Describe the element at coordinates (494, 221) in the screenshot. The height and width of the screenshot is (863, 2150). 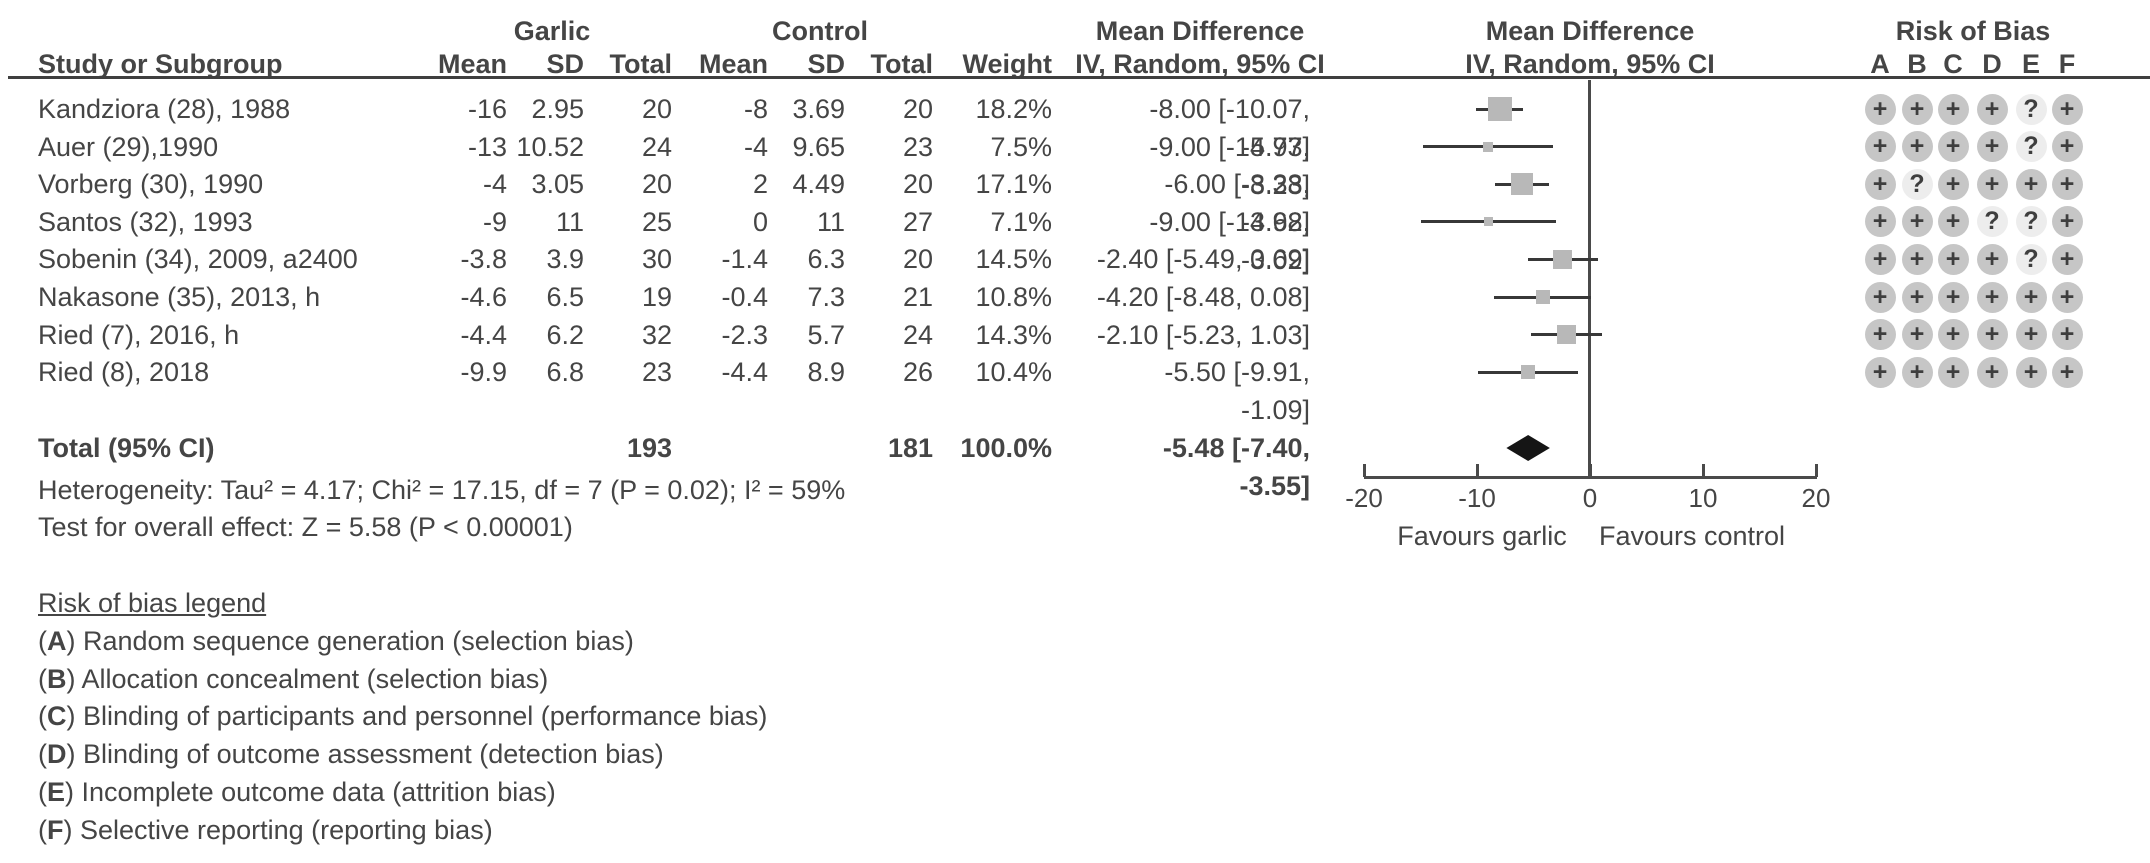
I see `cell-garlic-mean: -9` at that location.